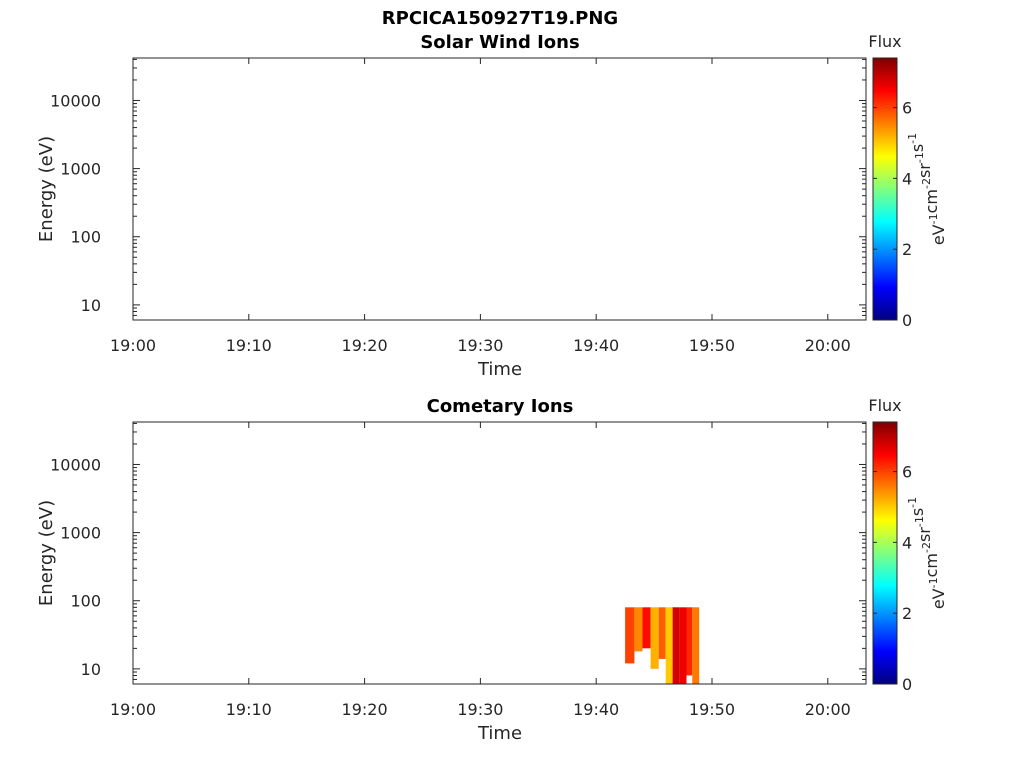 The height and width of the screenshot is (772, 1024). What do you see at coordinates (500, 18) in the screenshot?
I see `figure-title: RPCICA150927T19.PNG` at bounding box center [500, 18].